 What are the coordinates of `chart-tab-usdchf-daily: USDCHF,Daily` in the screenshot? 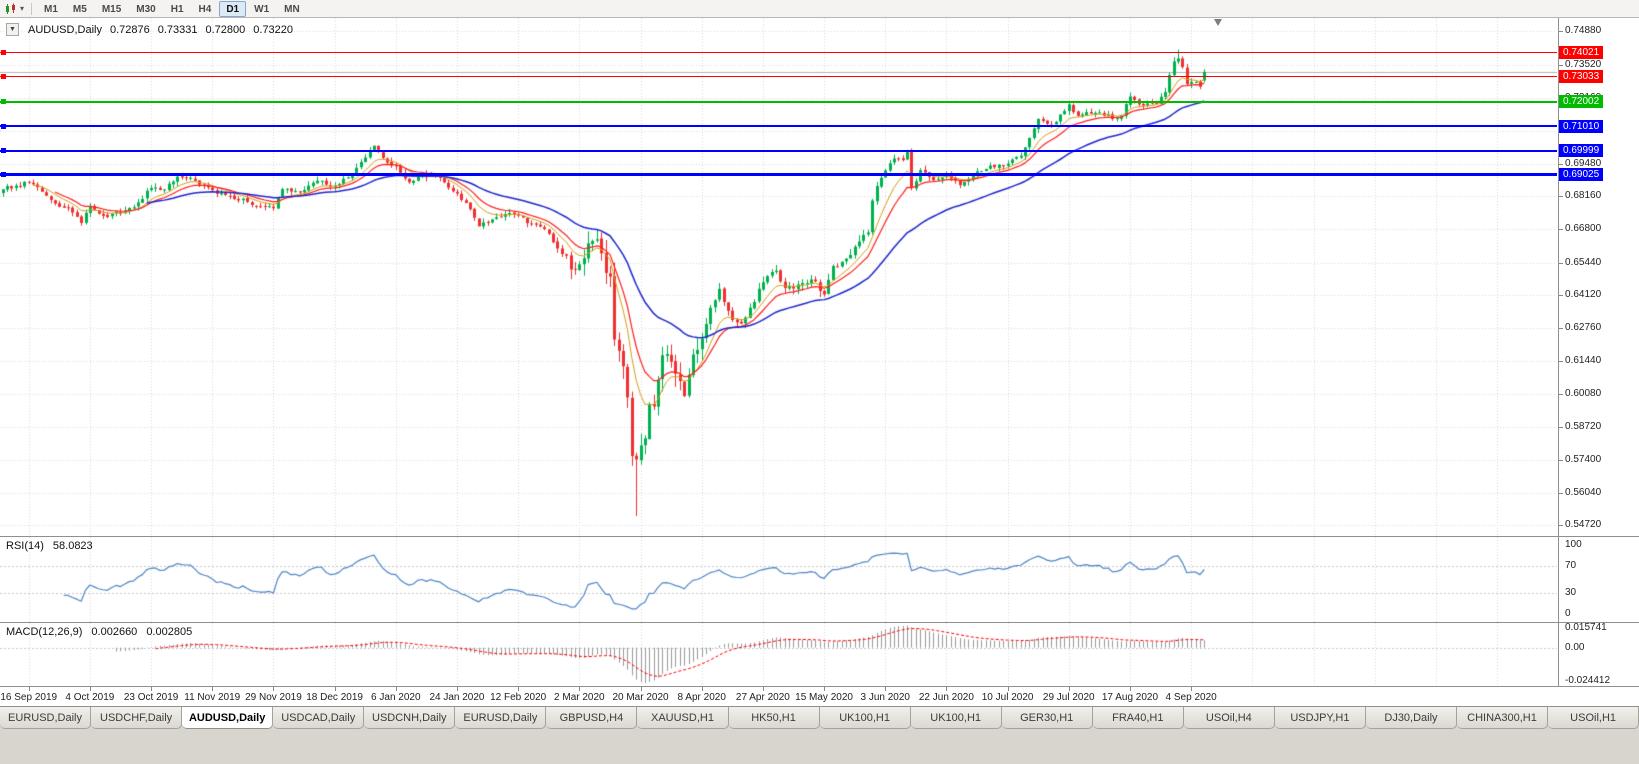 It's located at (137, 718).